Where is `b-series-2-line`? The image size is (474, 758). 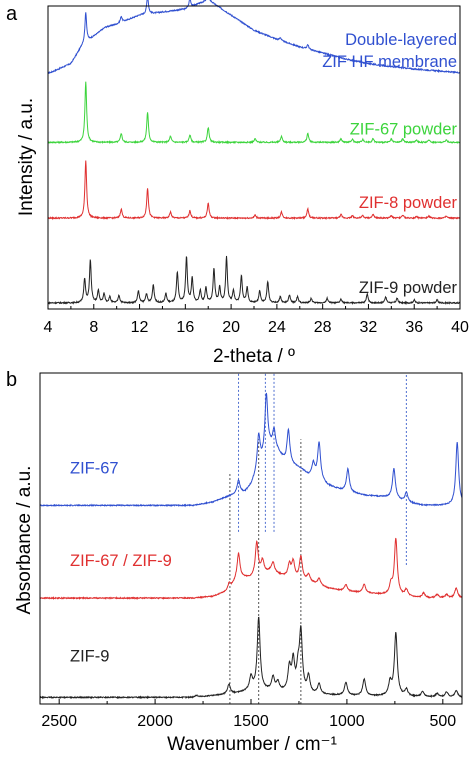
b-series-2-line is located at coordinates (251, 658).